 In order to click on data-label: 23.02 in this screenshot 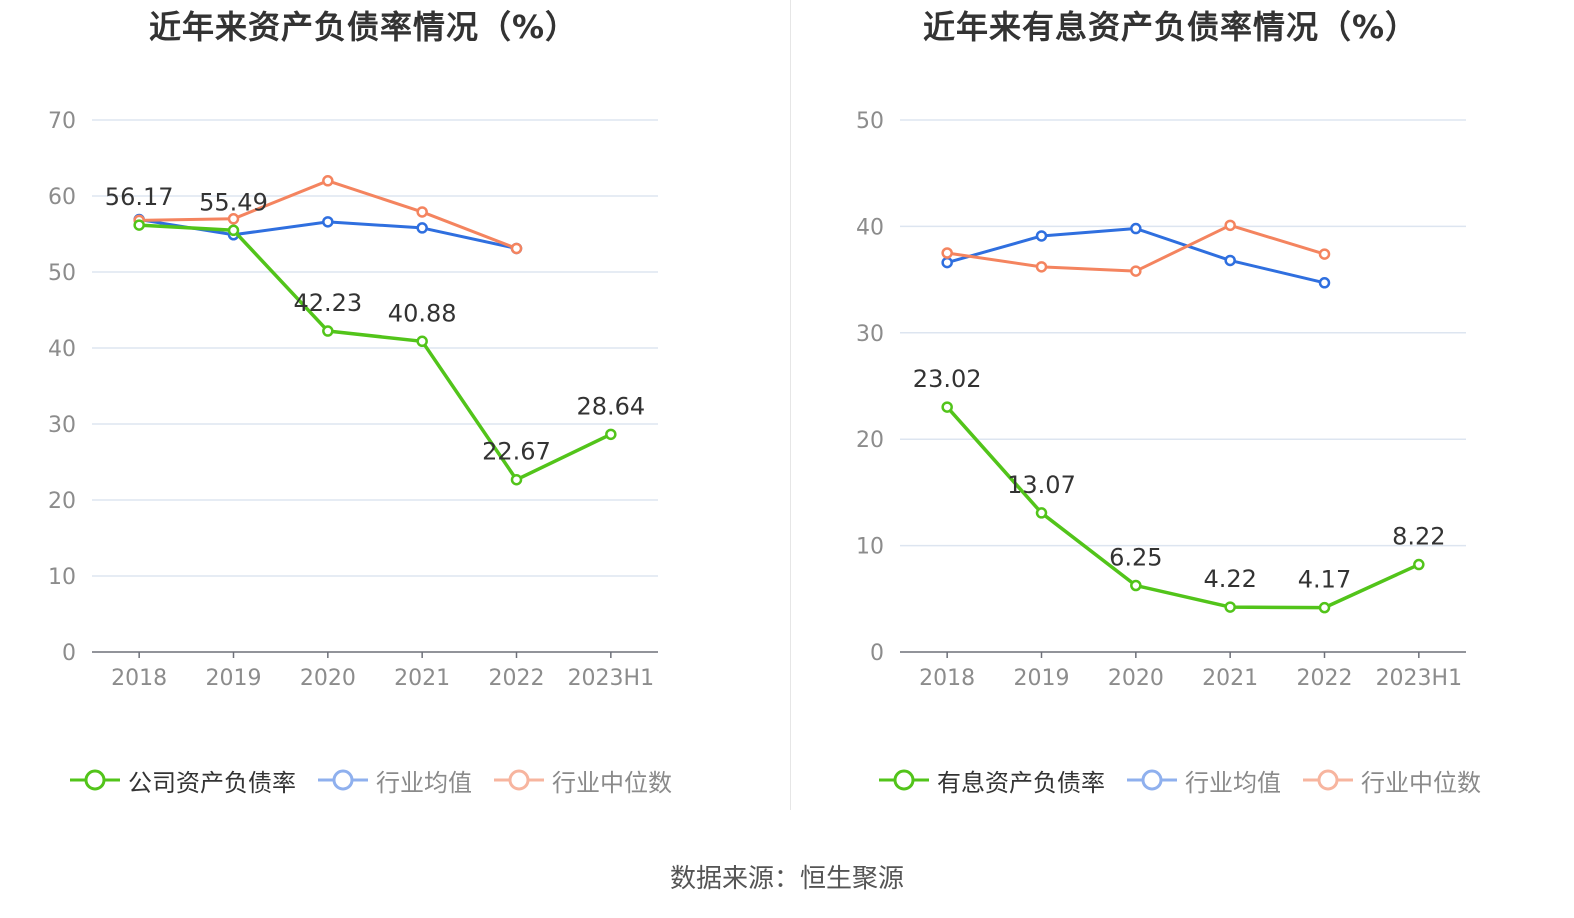, I will do `click(947, 379)`.